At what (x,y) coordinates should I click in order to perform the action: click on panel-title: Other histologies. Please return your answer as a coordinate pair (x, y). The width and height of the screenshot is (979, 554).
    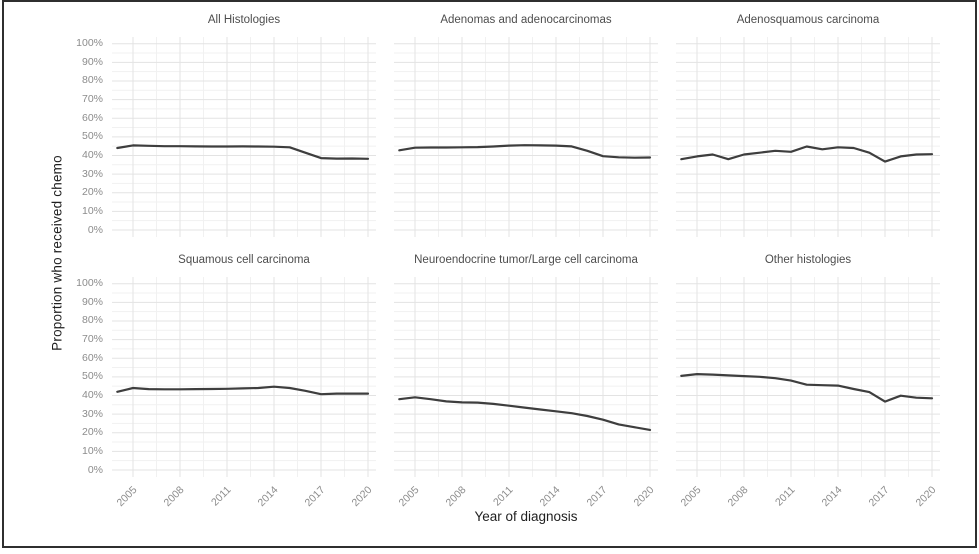
    Looking at the image, I should click on (808, 260).